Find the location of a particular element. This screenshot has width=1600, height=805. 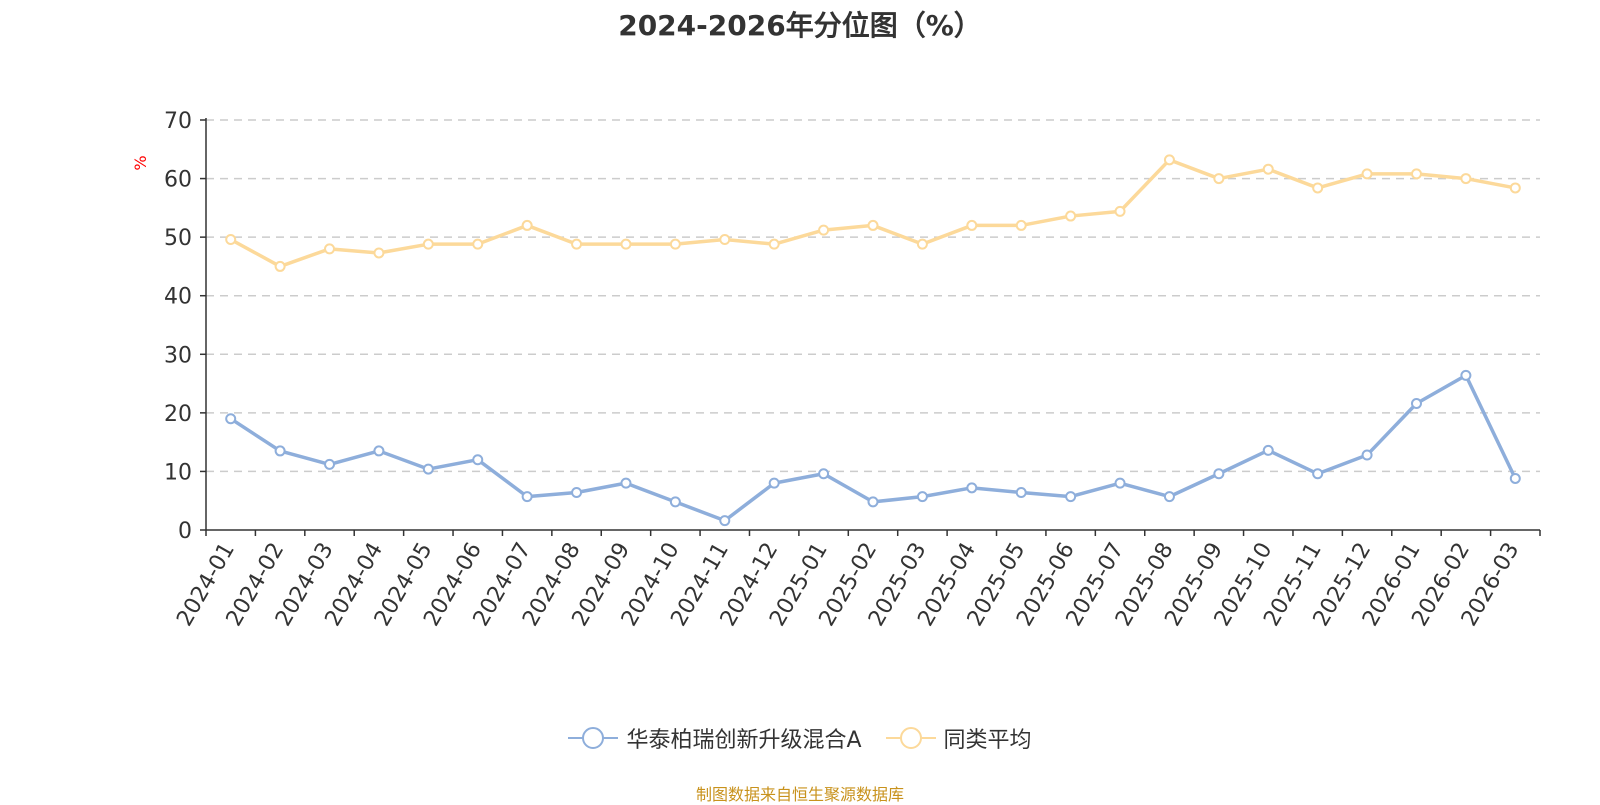

y-tick-label: 30 is located at coordinates (178, 355).